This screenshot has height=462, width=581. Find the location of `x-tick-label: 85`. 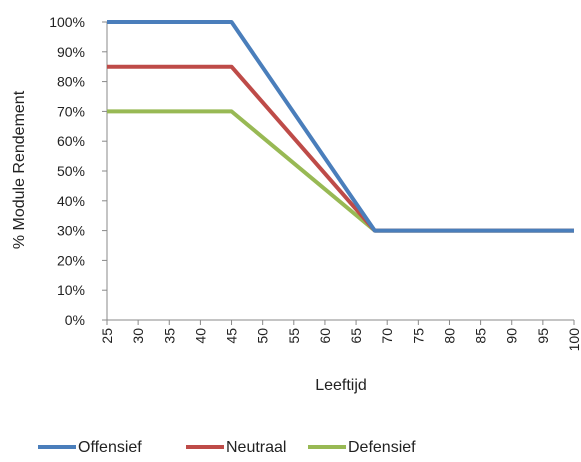

x-tick-label: 85 is located at coordinates (481, 336).